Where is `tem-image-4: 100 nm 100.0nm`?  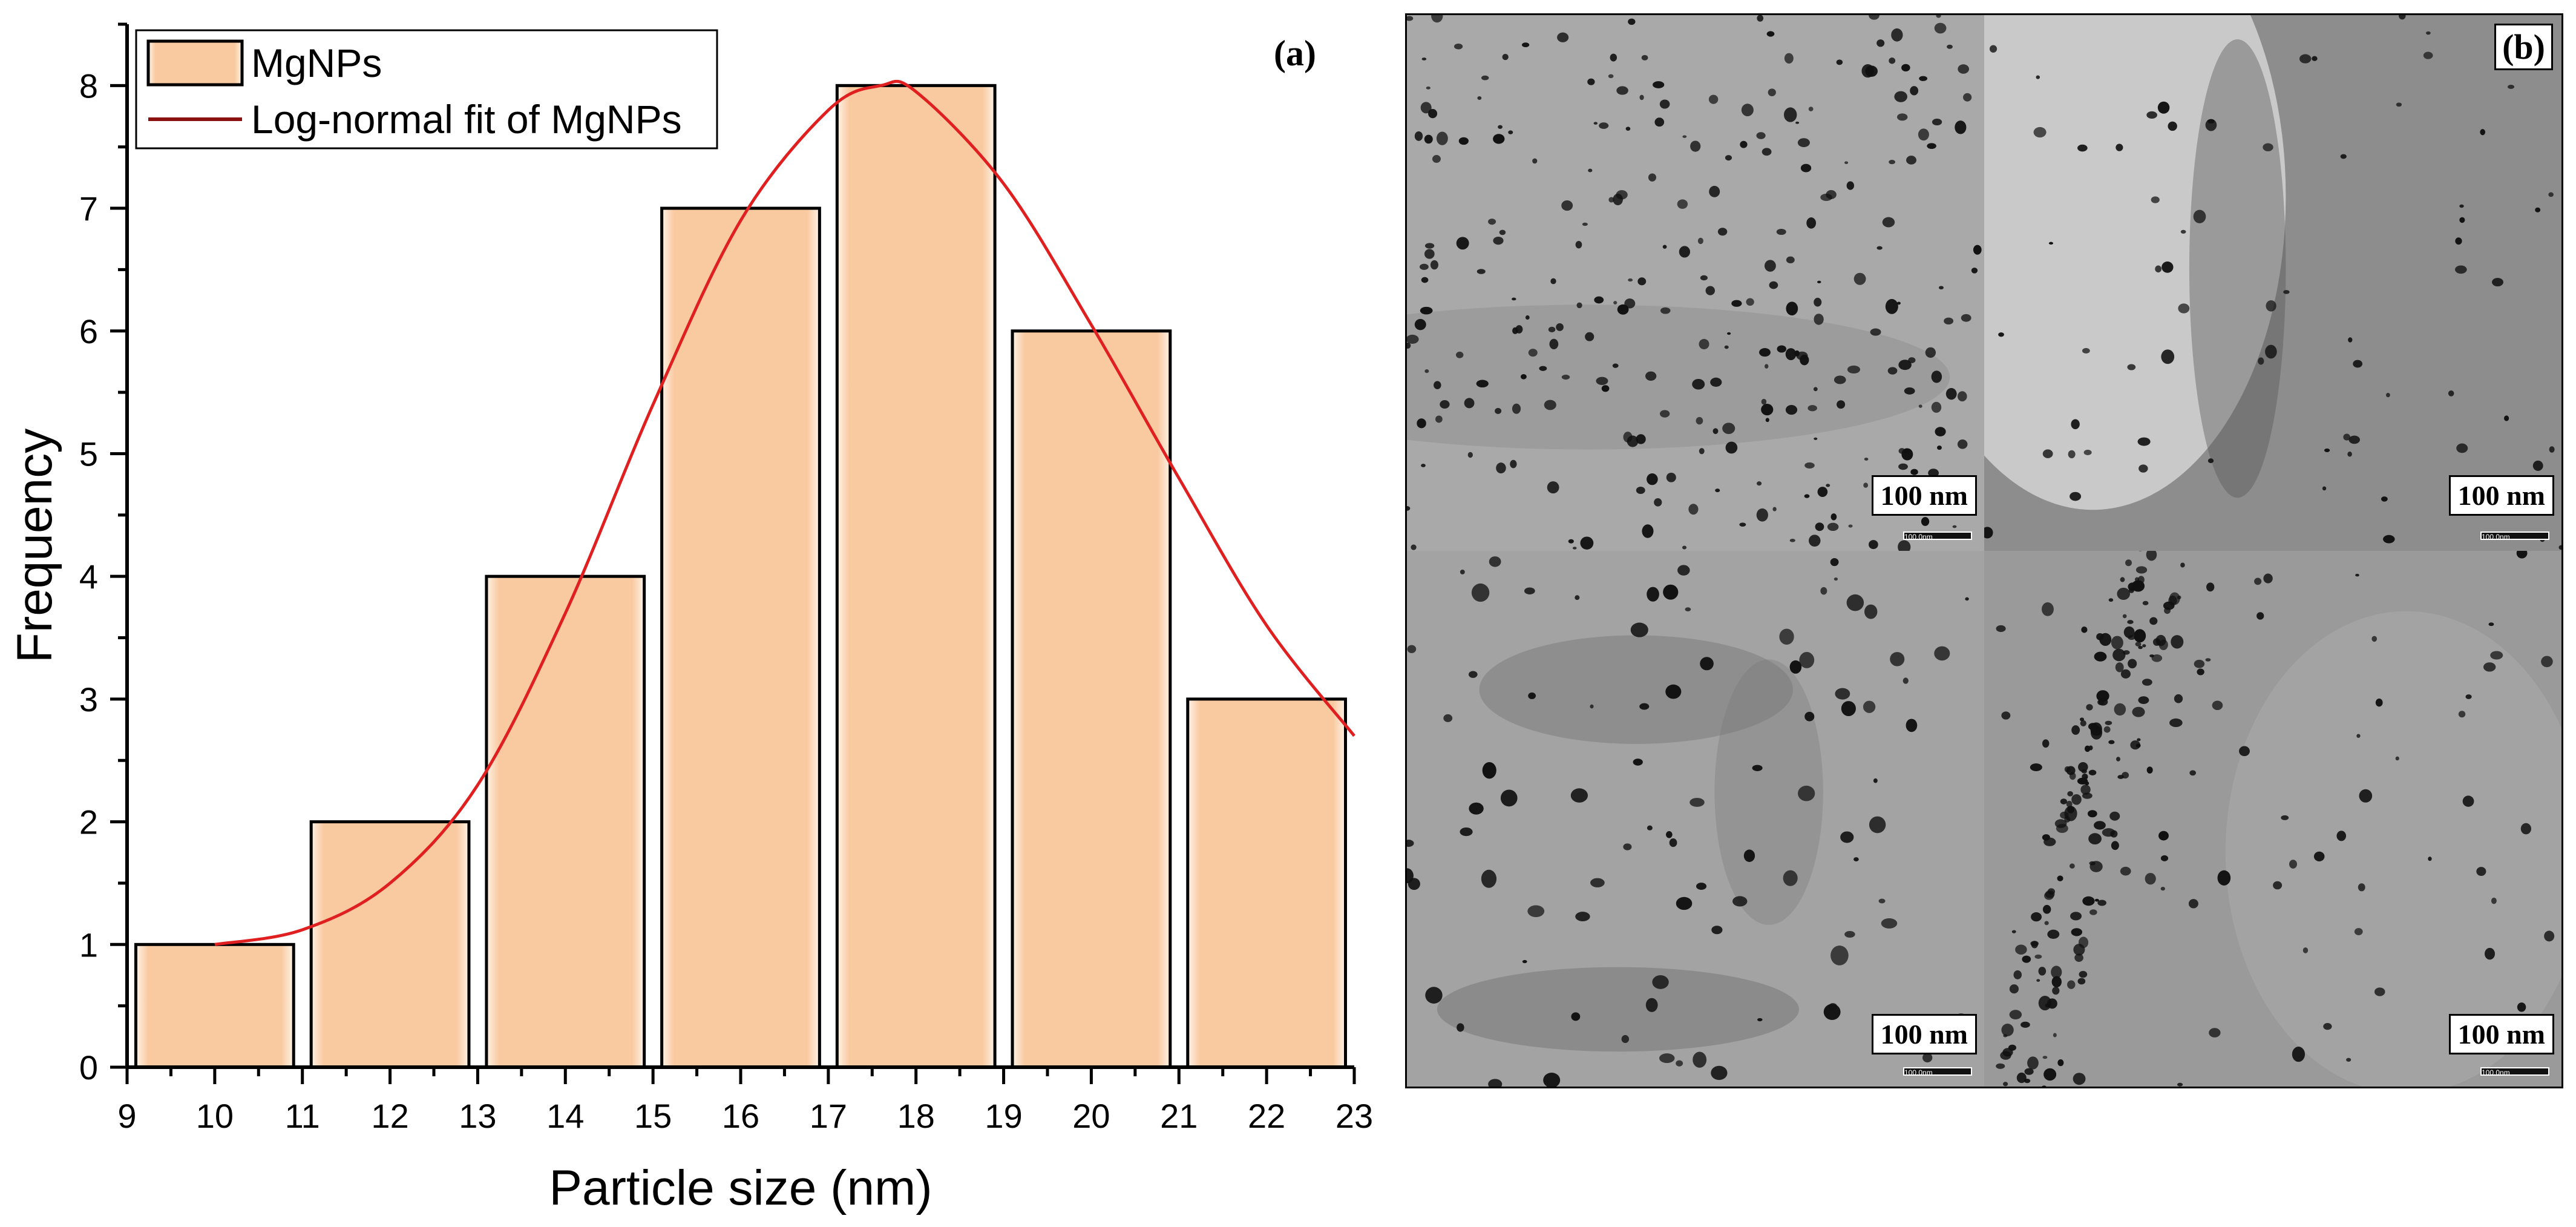
tem-image-4: 100 nm 100.0nm is located at coordinates (2272, 819).